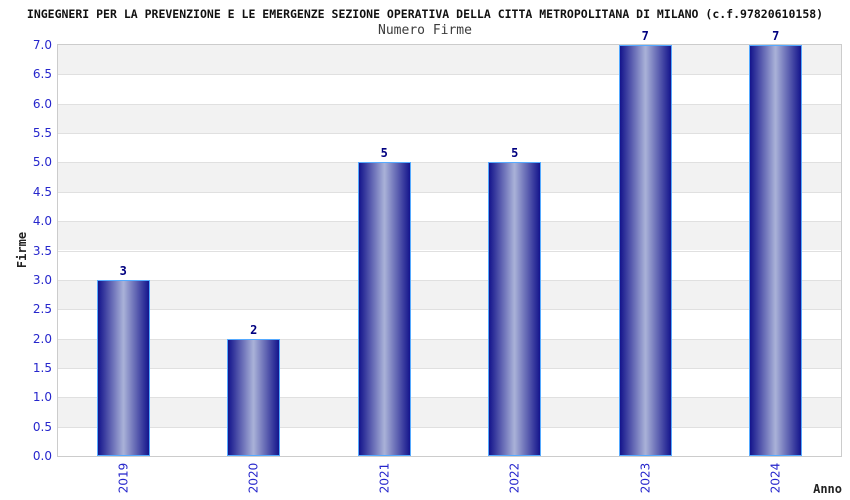 This screenshot has height=500, width=850. What do you see at coordinates (42, 426) in the screenshot?
I see `y-tick-label: 0.5` at bounding box center [42, 426].